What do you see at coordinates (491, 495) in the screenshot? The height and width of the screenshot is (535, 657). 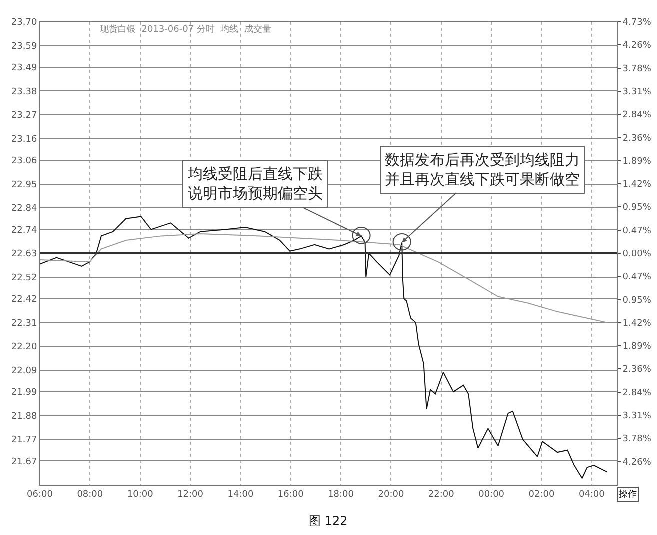 I see `x-tick-label: 00:00` at bounding box center [491, 495].